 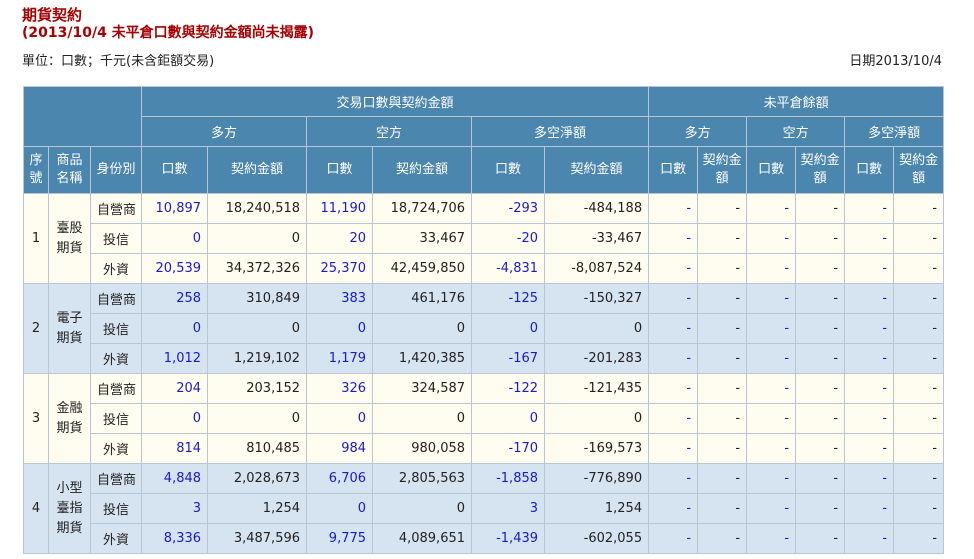 I want to click on long-lots-cell: 814, so click(x=175, y=448).